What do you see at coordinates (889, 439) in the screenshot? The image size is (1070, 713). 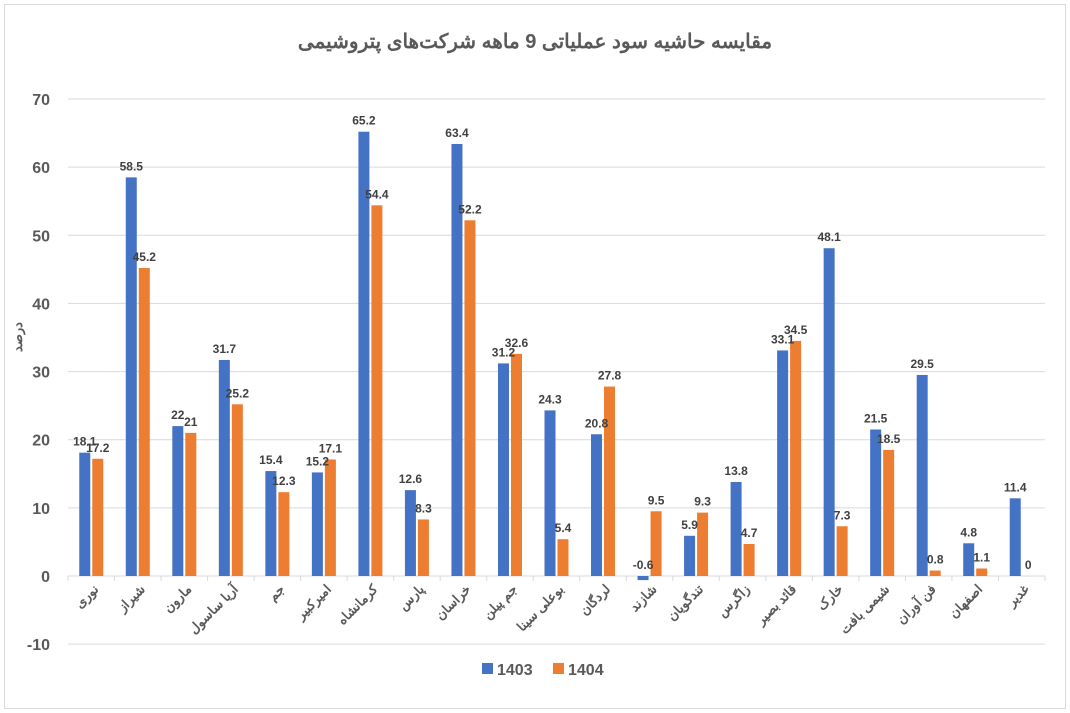 I see `data-label: 18.5` at bounding box center [889, 439].